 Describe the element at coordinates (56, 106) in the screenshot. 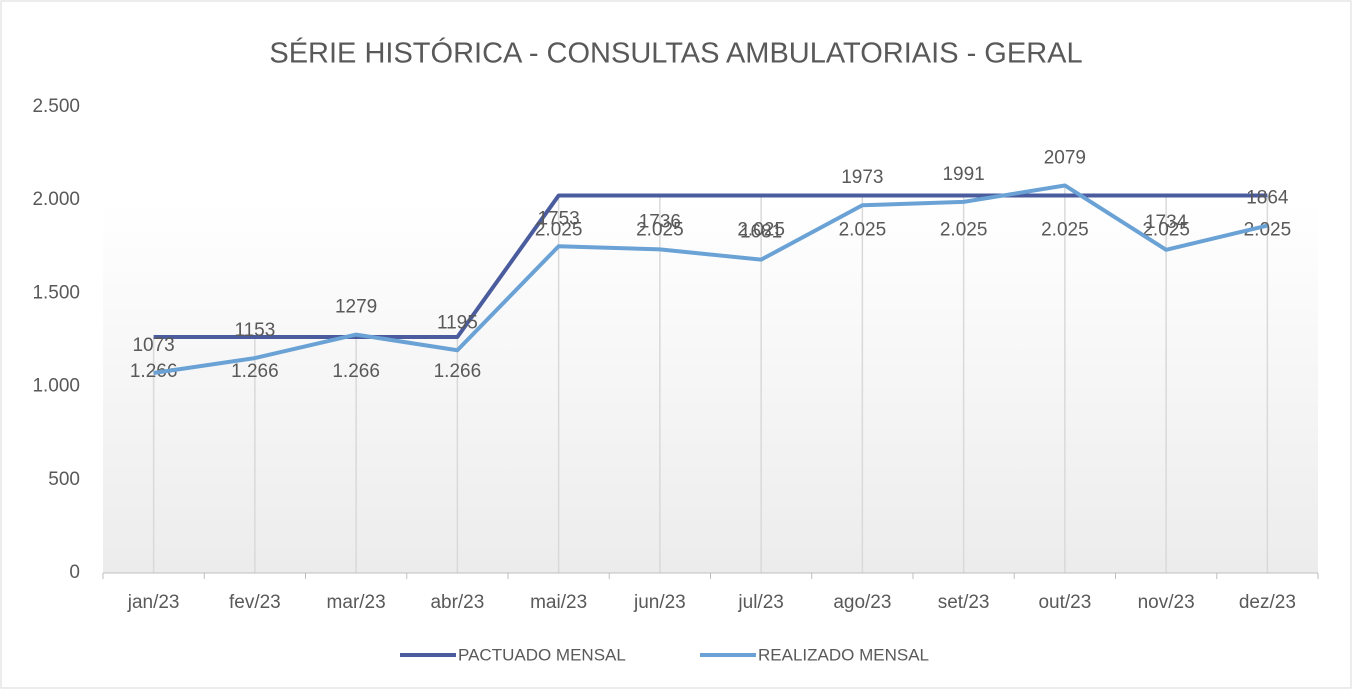

I see `y-tick-label: 2.500` at that location.